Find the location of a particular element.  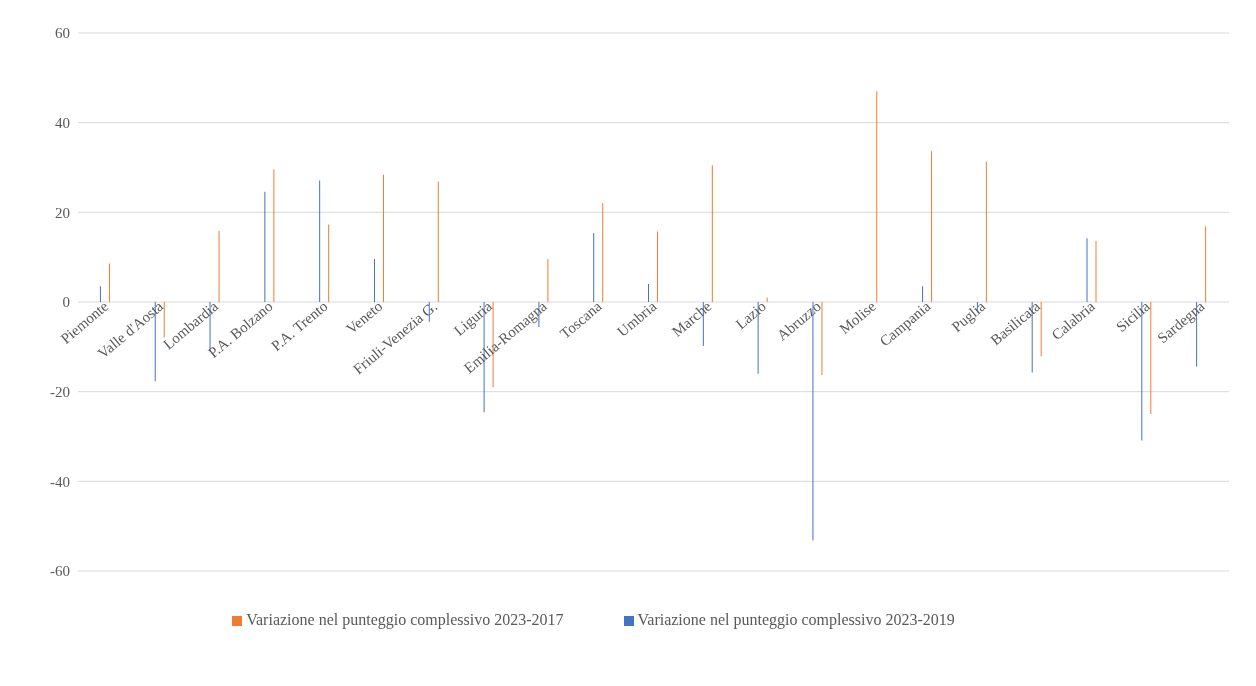

legend-label: Variazione nel punteggio complessivo 2023-2017 is located at coordinates (405, 619).